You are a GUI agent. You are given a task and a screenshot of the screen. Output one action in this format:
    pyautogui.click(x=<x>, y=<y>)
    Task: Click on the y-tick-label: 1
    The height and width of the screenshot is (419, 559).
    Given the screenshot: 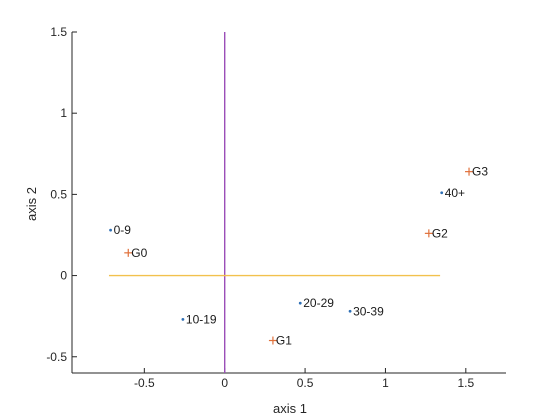 What is the action you would take?
    pyautogui.click(x=63, y=113)
    